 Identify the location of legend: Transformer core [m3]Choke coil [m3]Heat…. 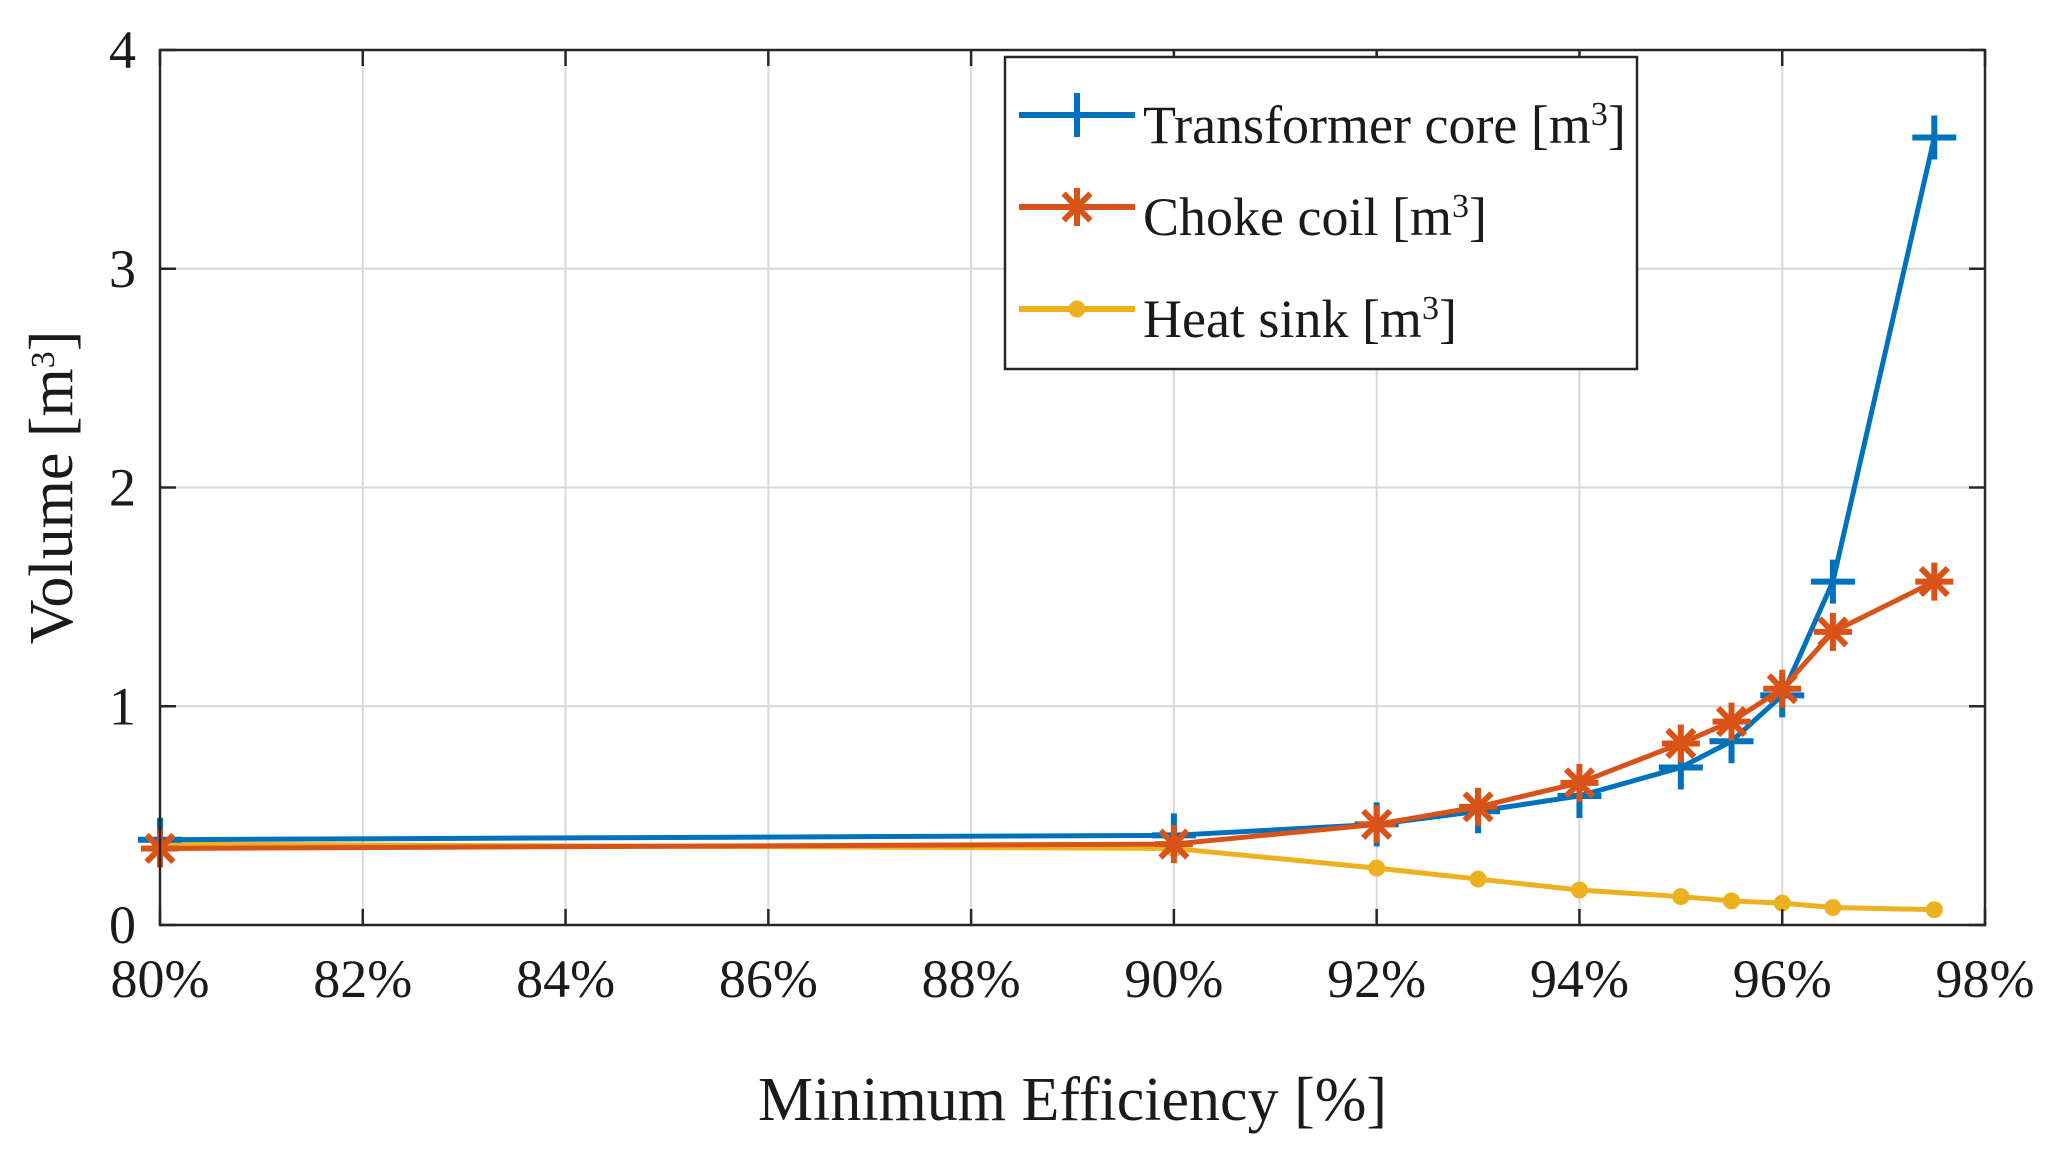
(1321, 213).